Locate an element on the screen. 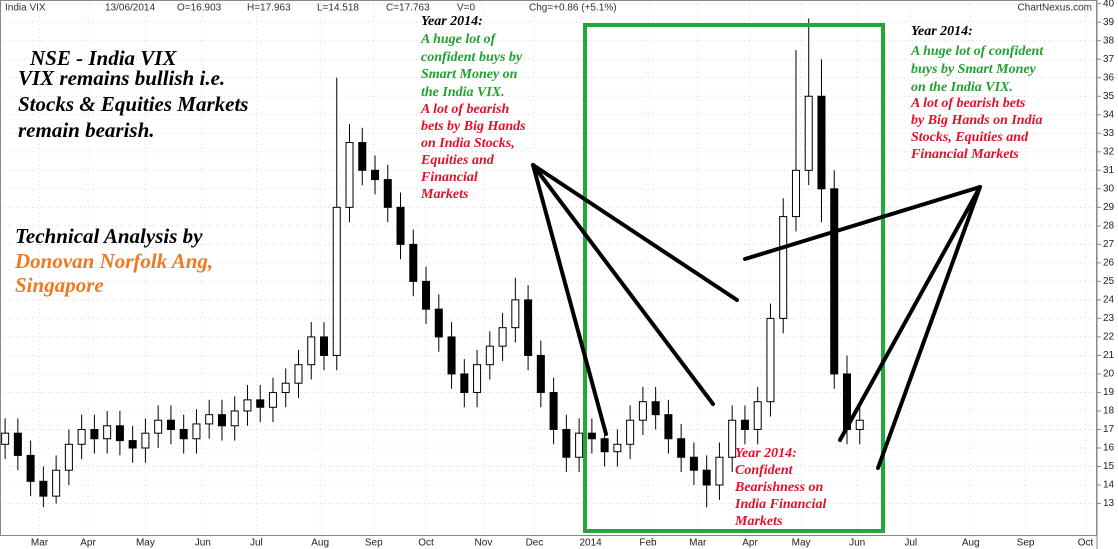 The height and width of the screenshot is (549, 1118). y-tick-label: 29 is located at coordinates (1109, 207).